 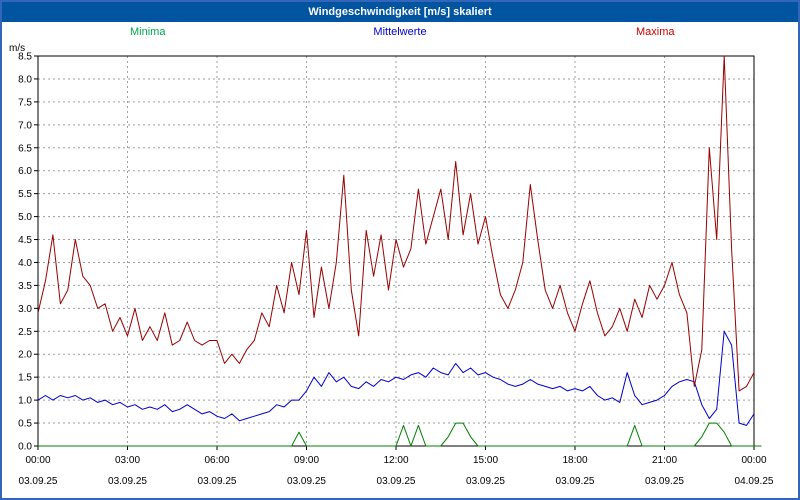 I want to click on x-tick-time-label: 21:00, so click(x=664, y=460).